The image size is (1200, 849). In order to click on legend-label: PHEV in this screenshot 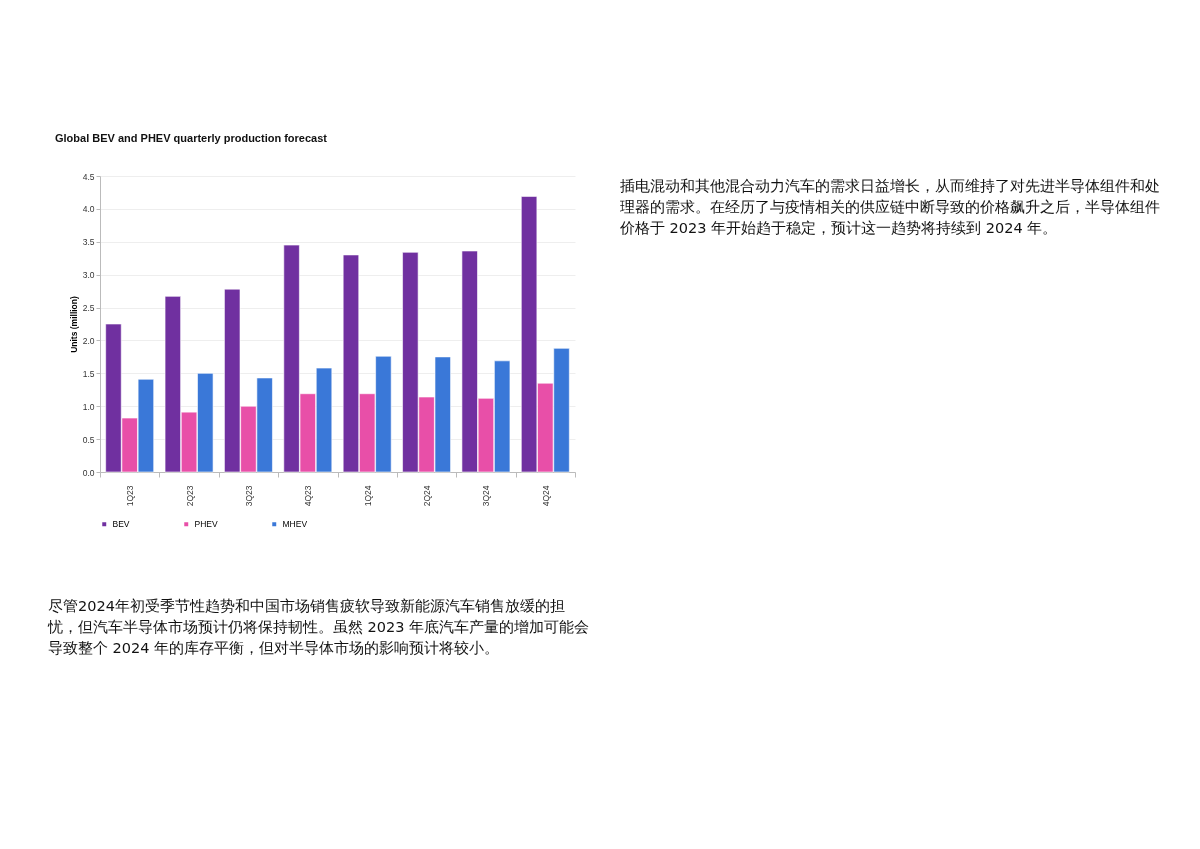, I will do `click(206, 524)`.